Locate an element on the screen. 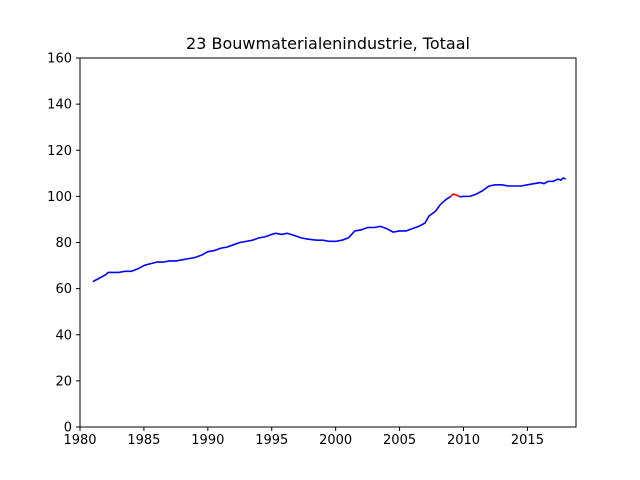  y-tick-label-0: 0 is located at coordinates (68, 428).